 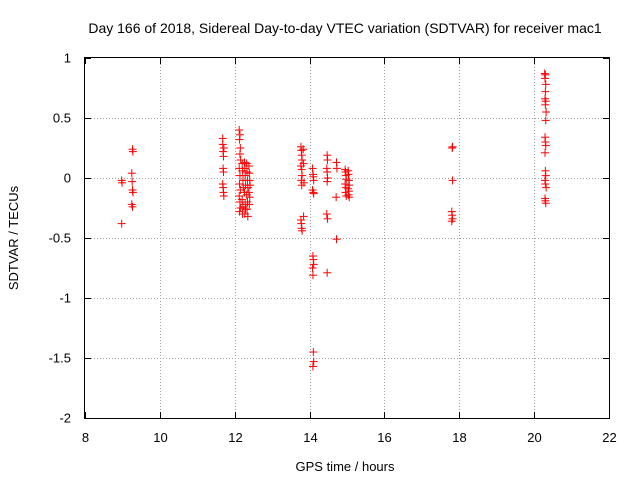 What do you see at coordinates (235, 437) in the screenshot?
I see `x-tick-label: 12` at bounding box center [235, 437].